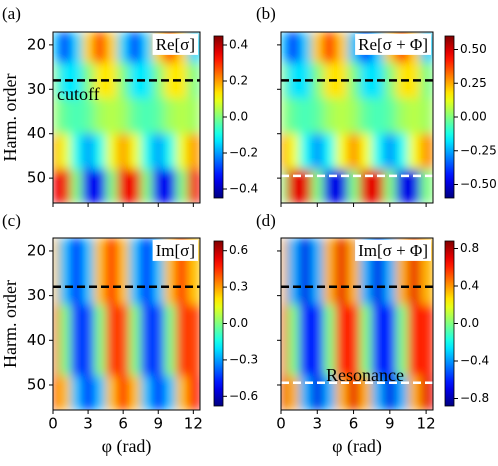 This screenshot has height=466, width=498. Describe the element at coordinates (473, 49) in the screenshot. I see `colorbar-tick-label: 0.50` at that location.